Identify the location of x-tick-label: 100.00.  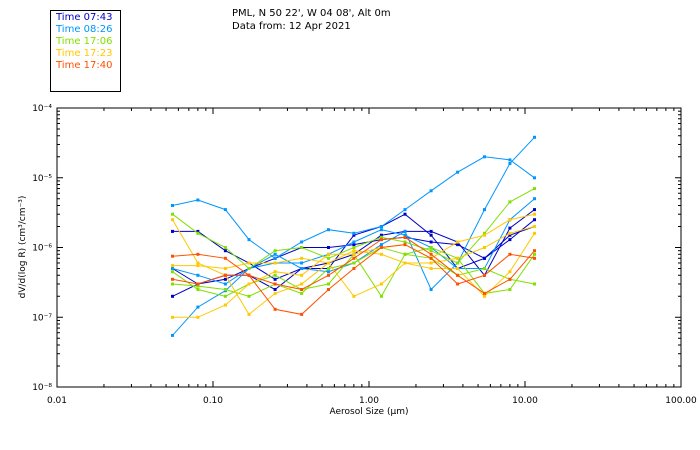
(681, 401).